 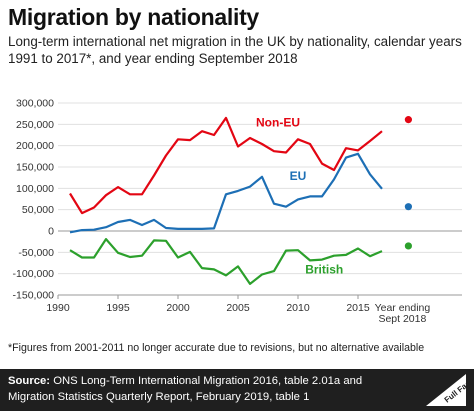 I want to click on x-tick-label: 2010, so click(x=298, y=308).